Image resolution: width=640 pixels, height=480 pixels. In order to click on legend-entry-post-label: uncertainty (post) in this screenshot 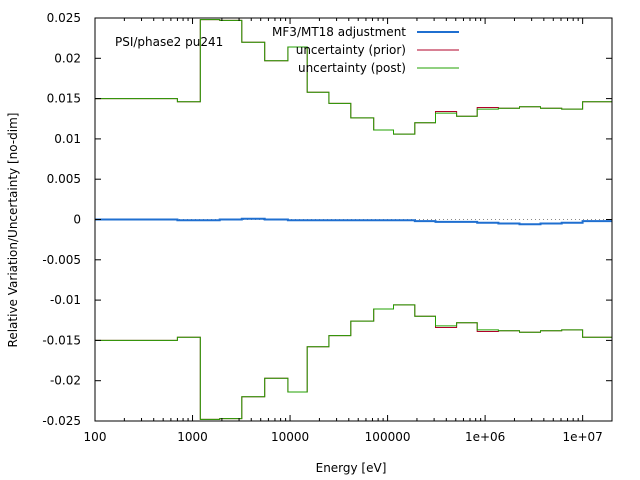, I will do `click(352, 68)`.